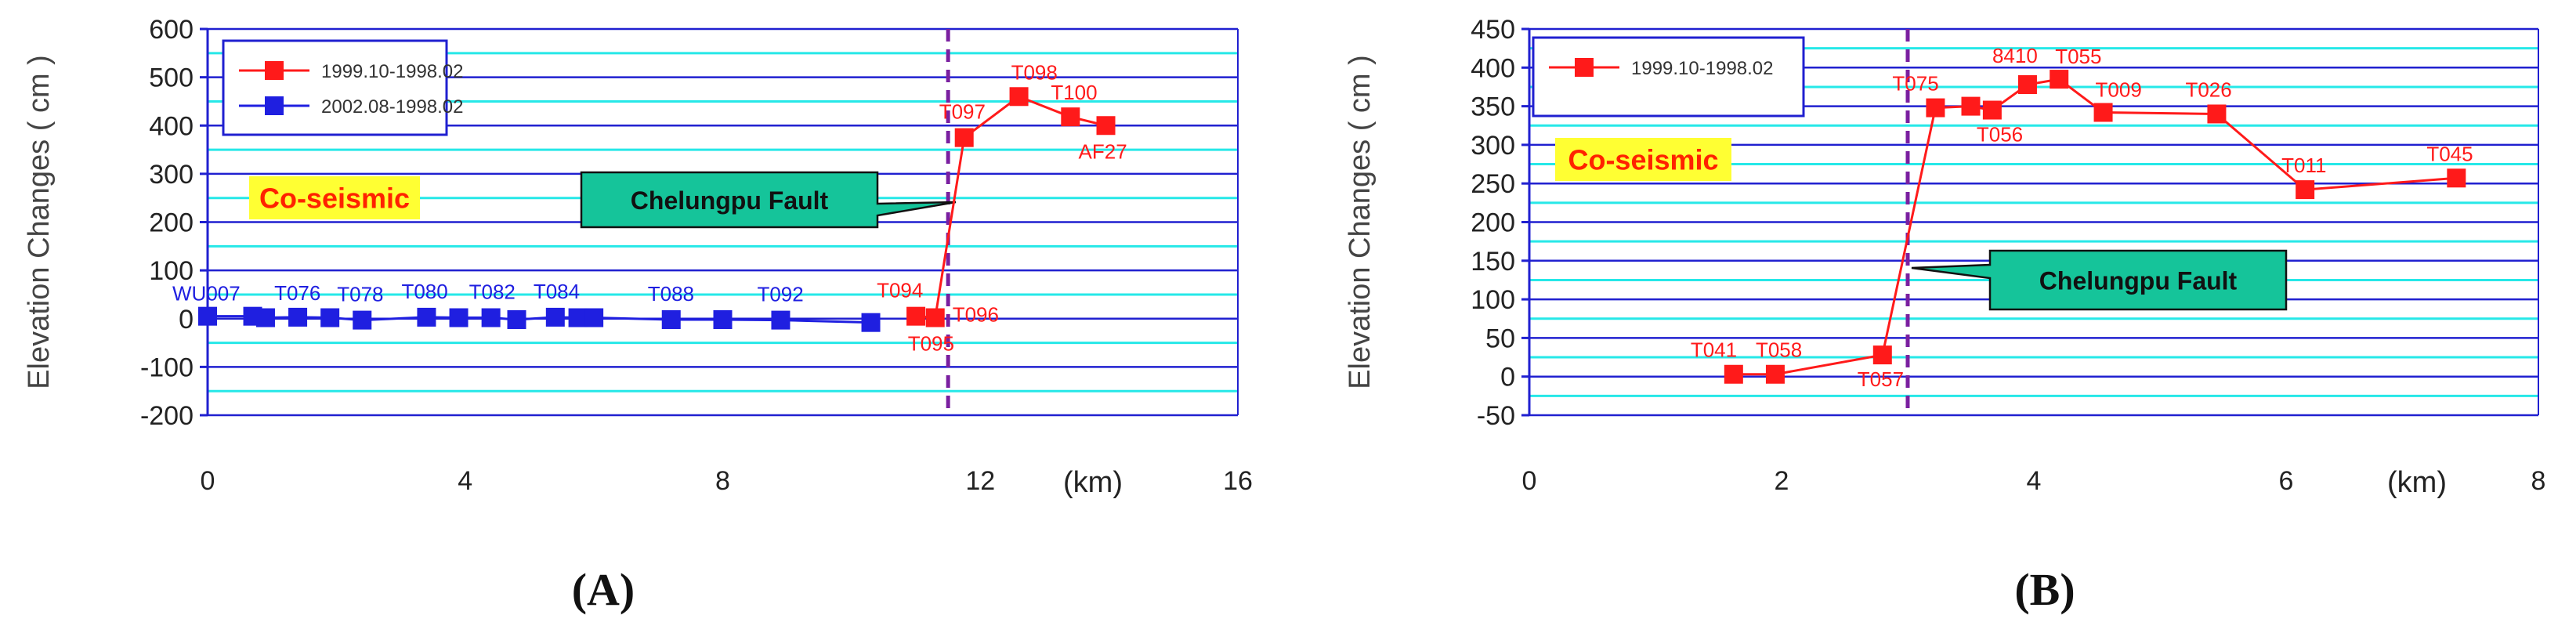 This screenshot has width=2576, height=633. Describe the element at coordinates (2015, 55) in the screenshot. I see `data-point-label: 8410` at that location.